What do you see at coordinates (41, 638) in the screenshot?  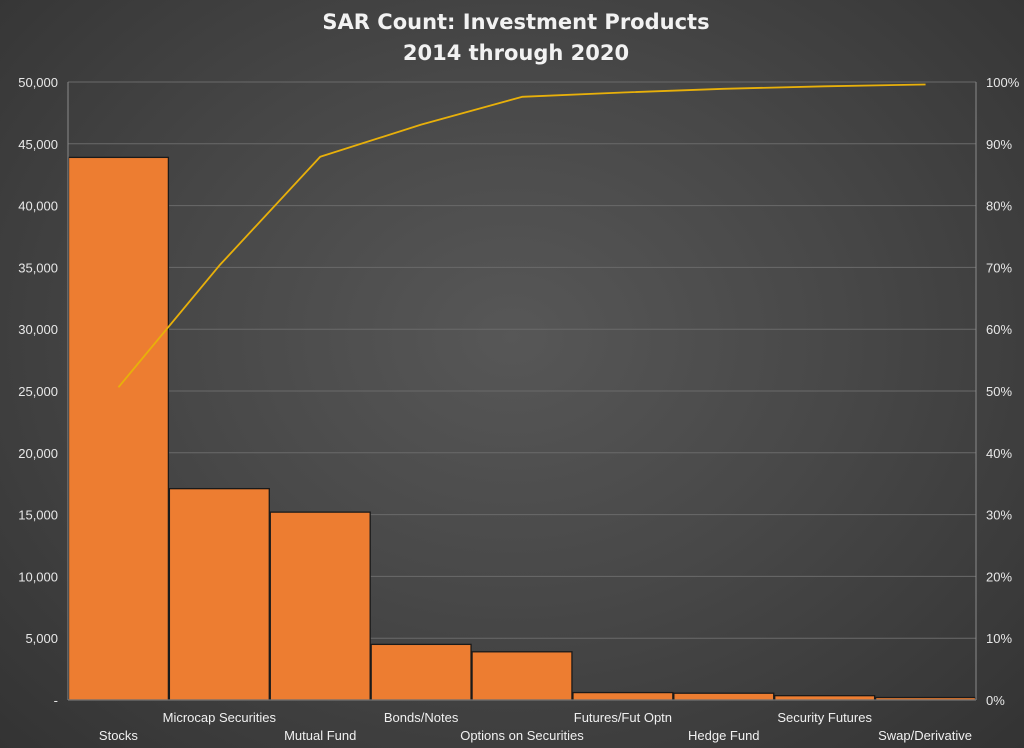 I see `y-left-tick-label: 5,000` at bounding box center [41, 638].